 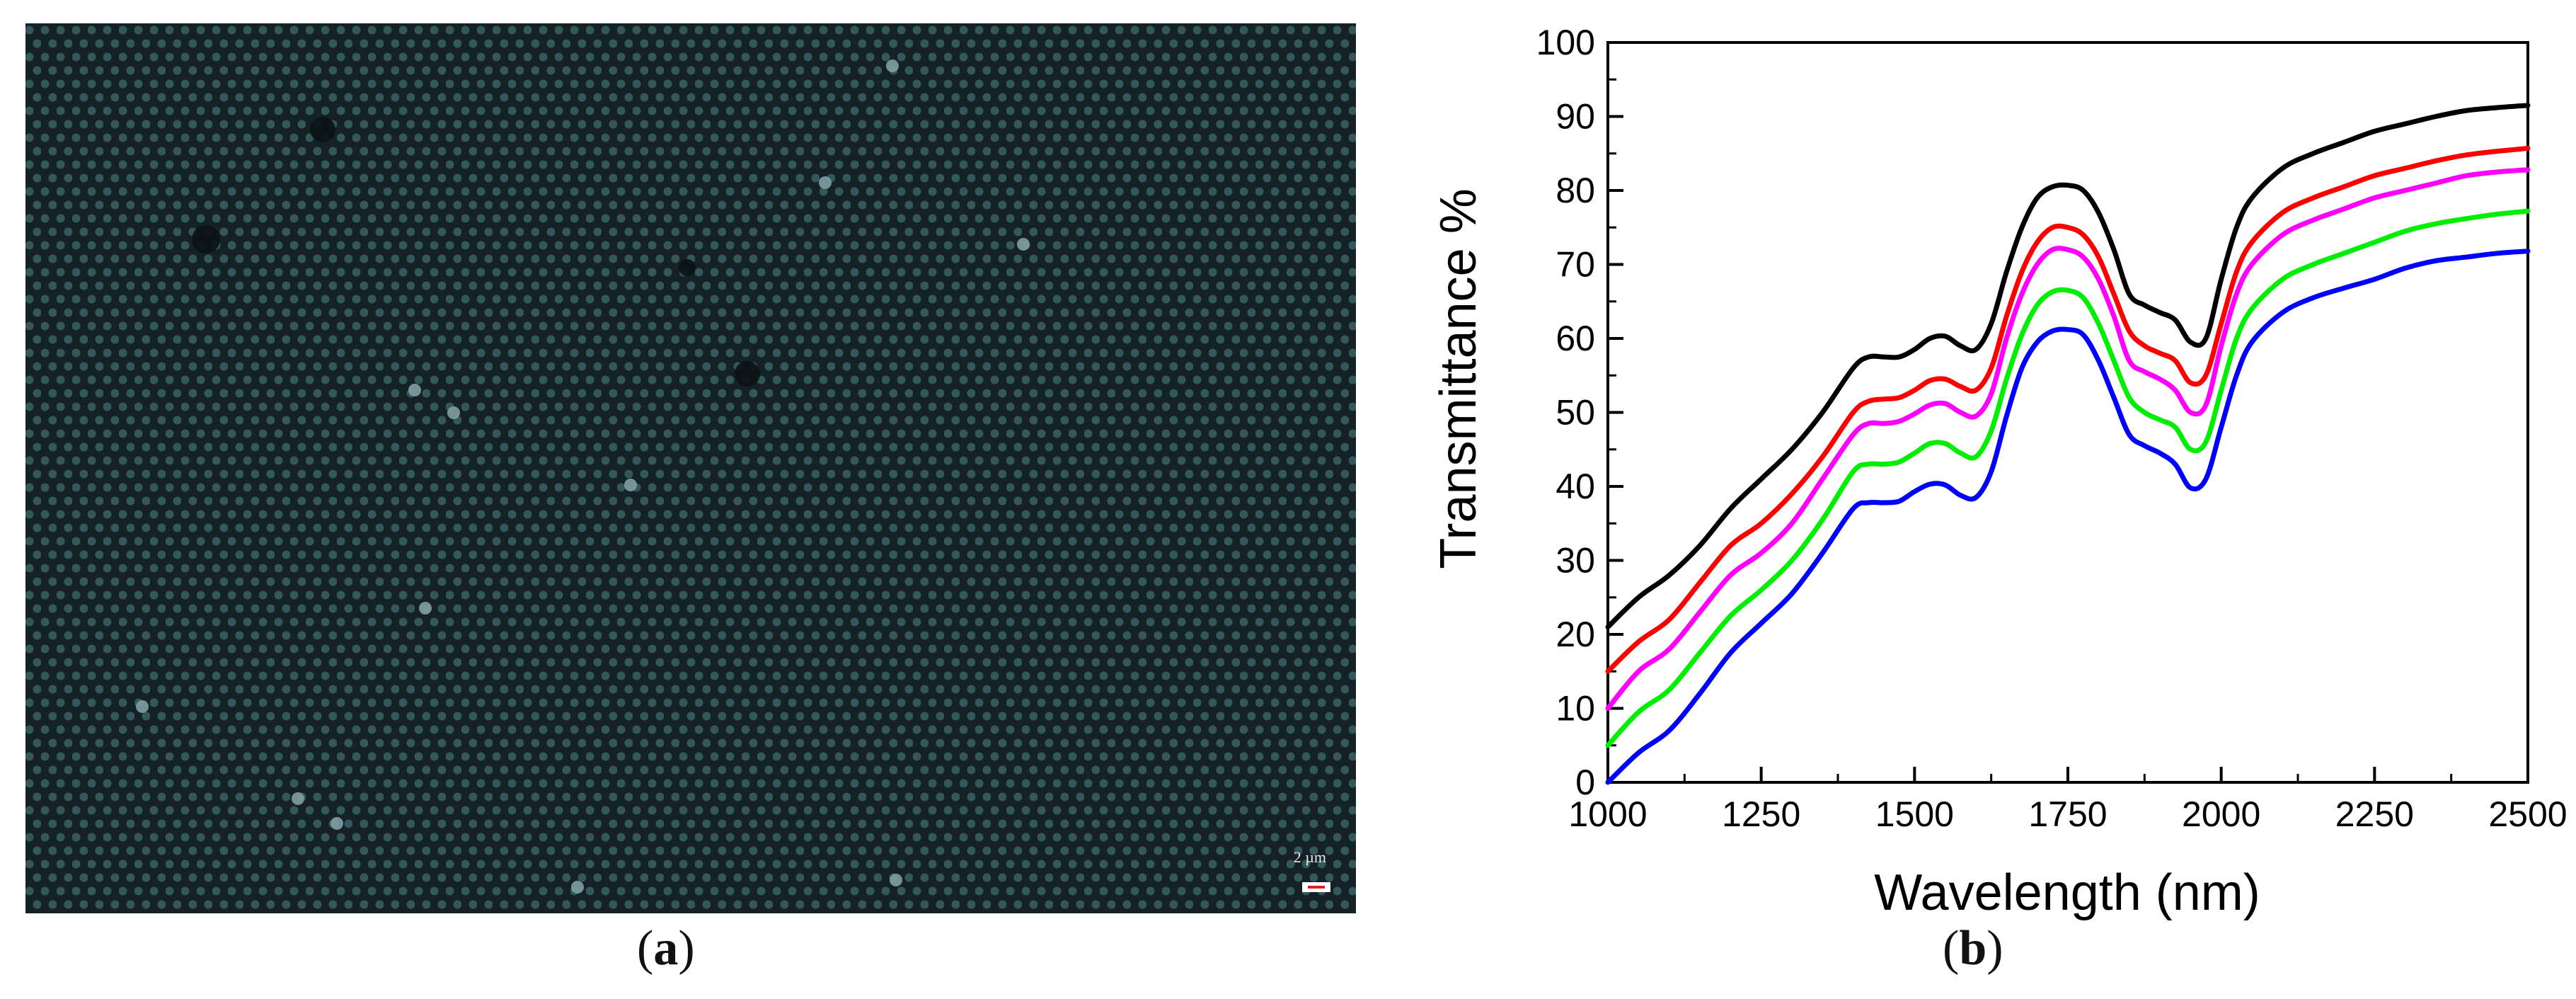 I want to click on y-tick-label: 40, so click(x=1575, y=487).